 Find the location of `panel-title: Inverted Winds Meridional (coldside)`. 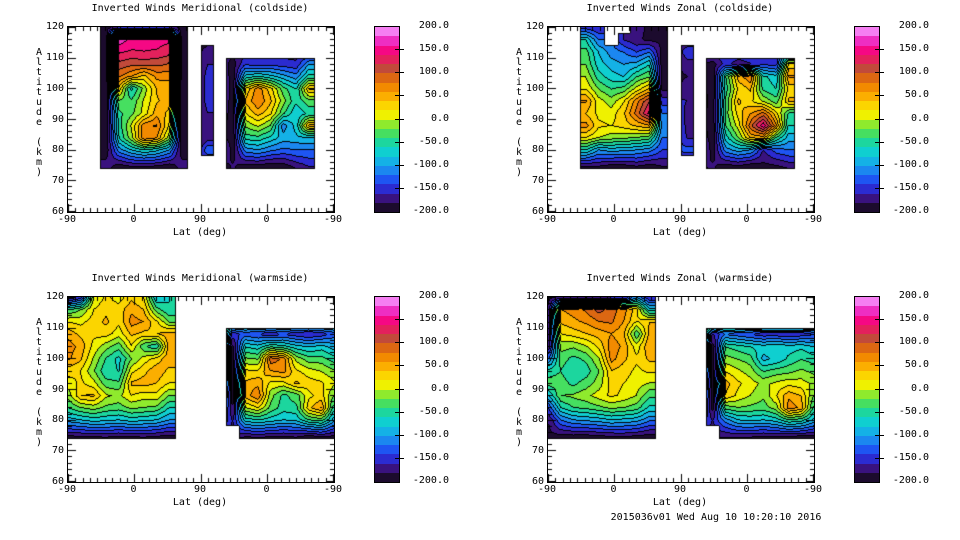

panel-title: Inverted Winds Meridional (coldside) is located at coordinates (200, 8).